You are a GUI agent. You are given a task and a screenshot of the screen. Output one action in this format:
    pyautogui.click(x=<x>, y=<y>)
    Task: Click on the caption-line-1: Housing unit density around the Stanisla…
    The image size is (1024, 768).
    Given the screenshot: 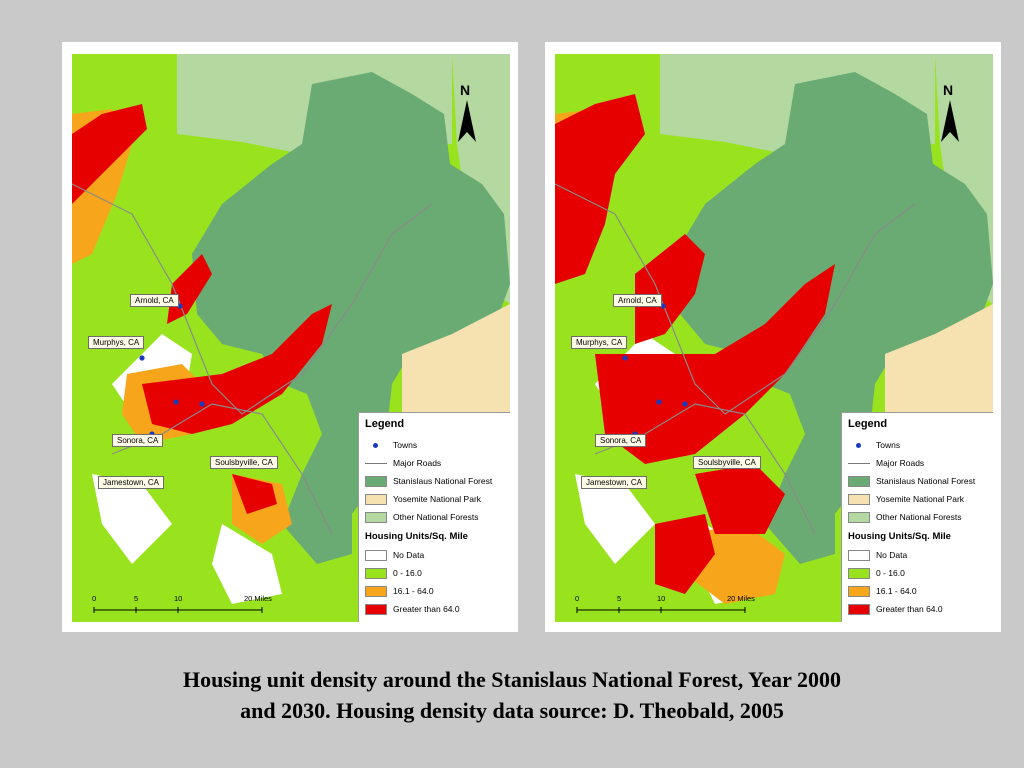 What is the action you would take?
    pyautogui.click(x=512, y=679)
    